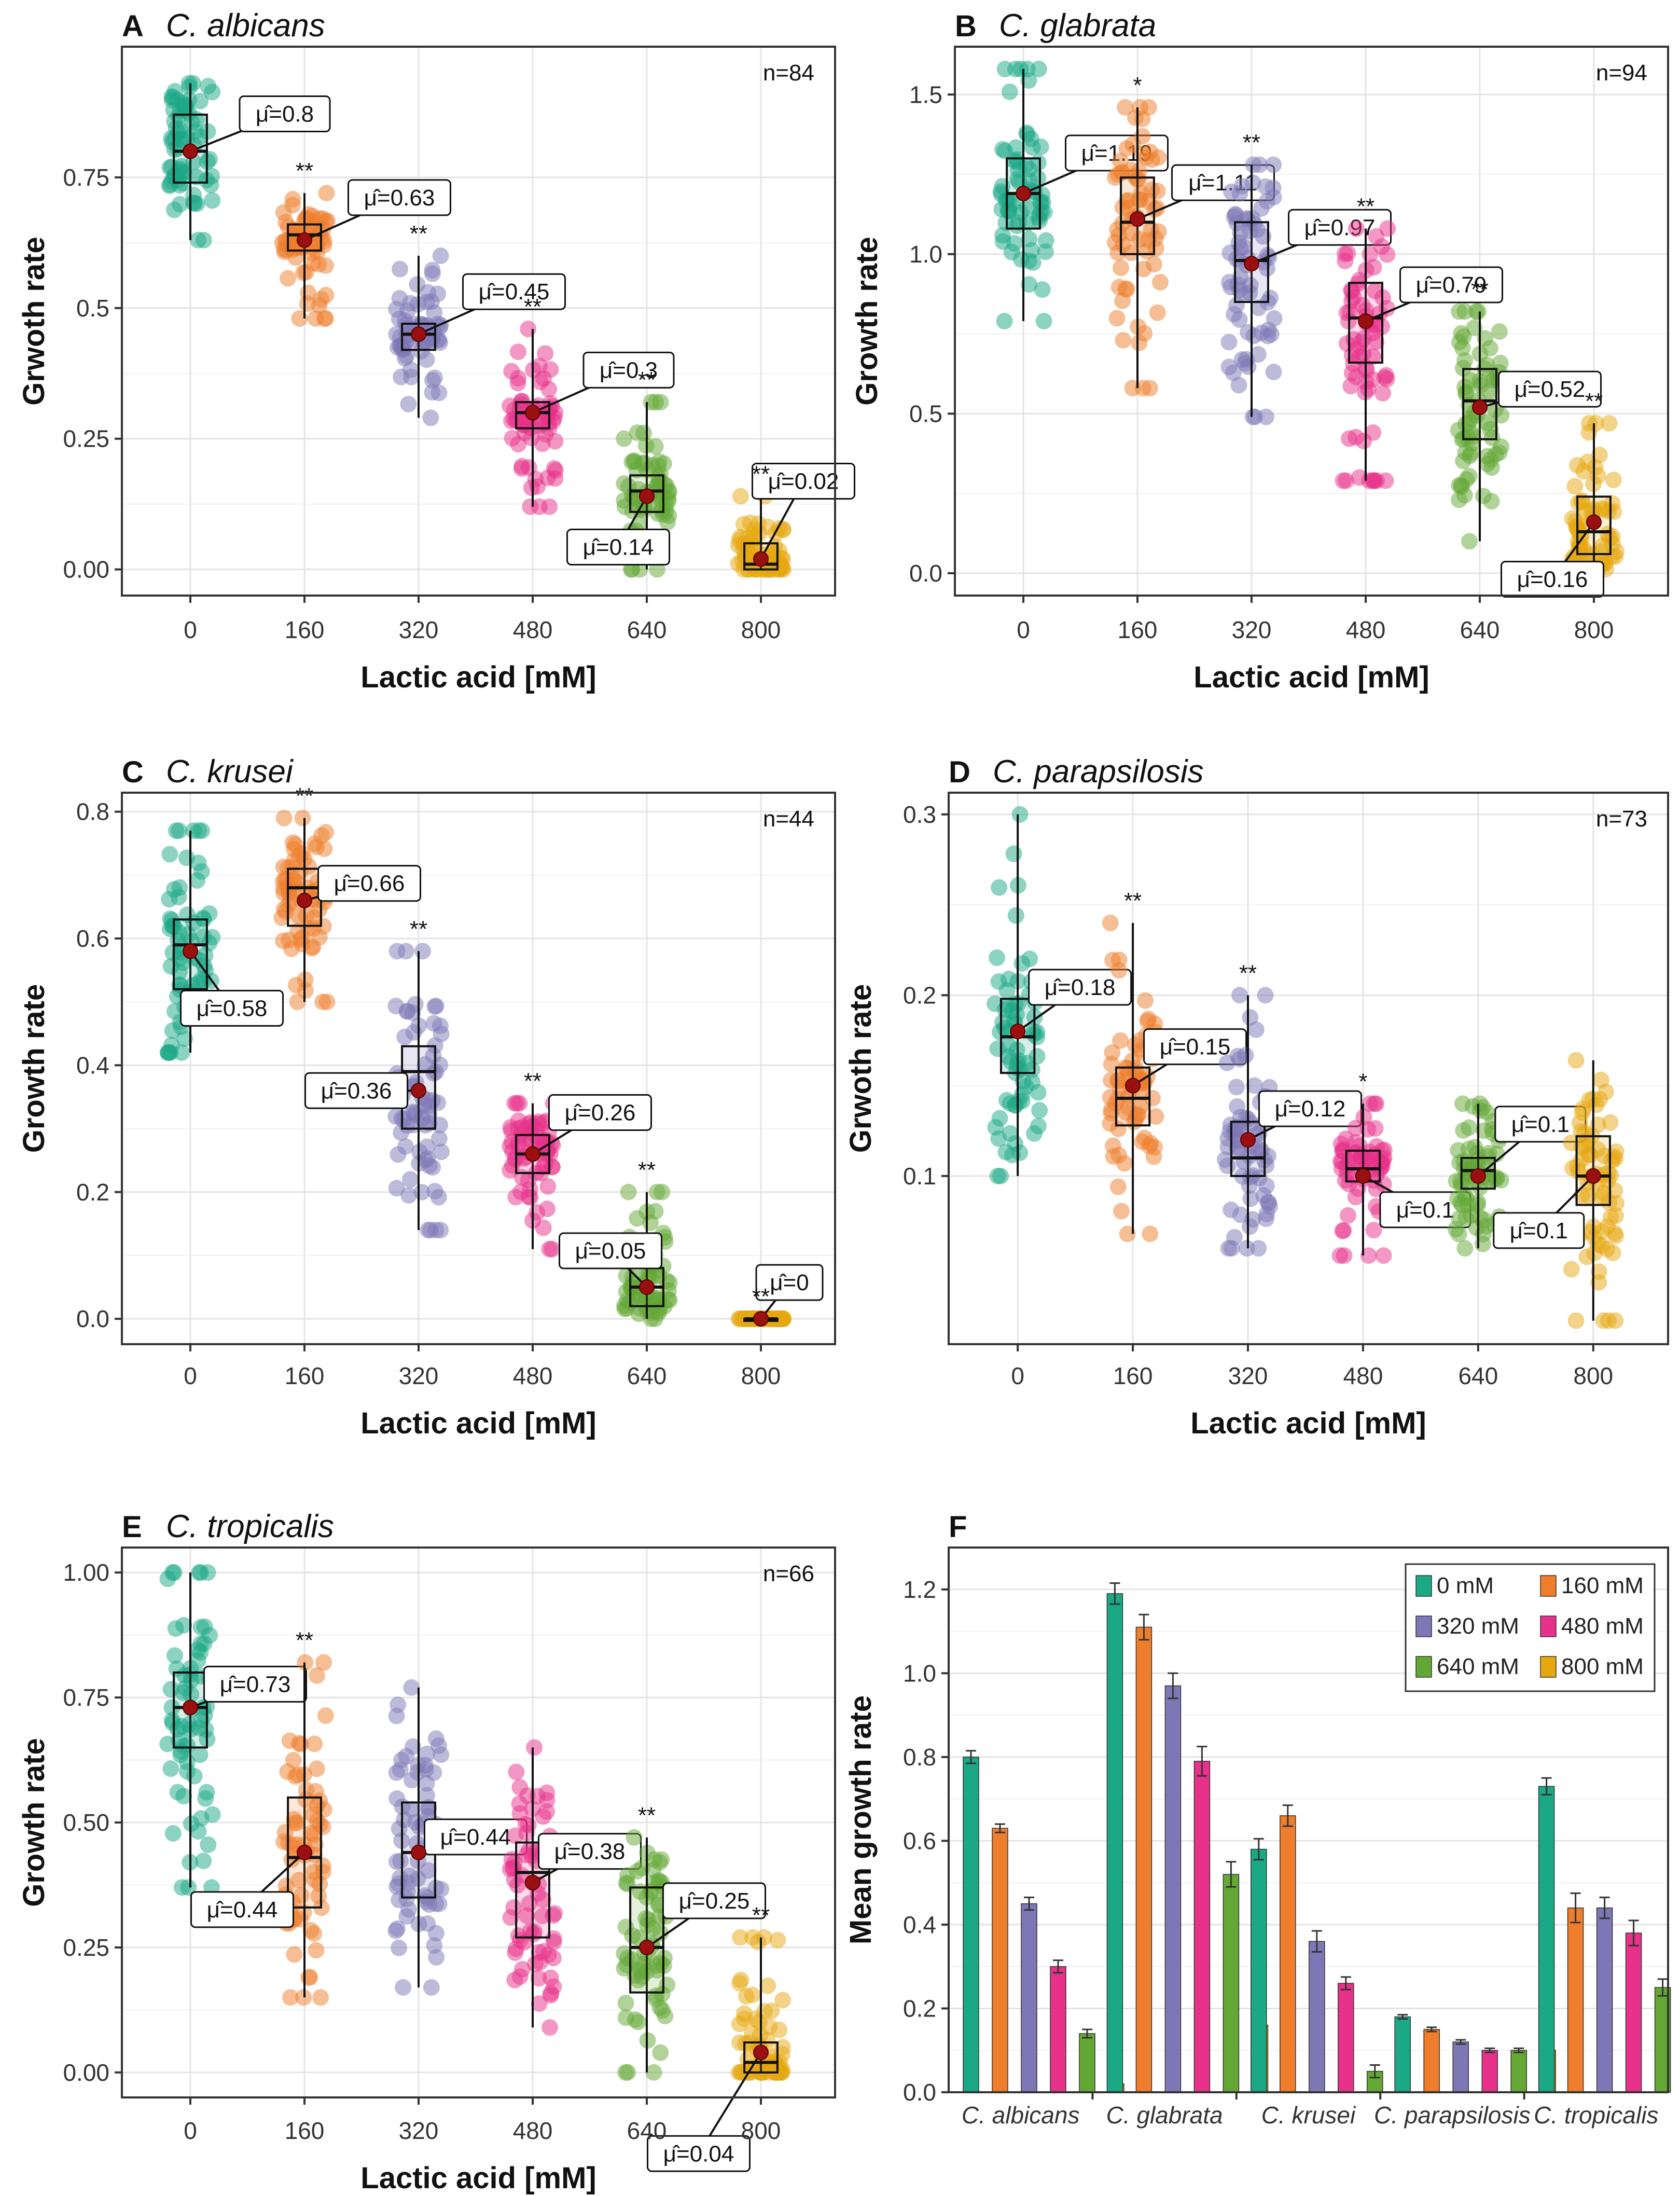 This screenshot has height=2196, width=1680. Describe the element at coordinates (1138, 630) in the screenshot. I see `x-tick-label: 160` at that location.